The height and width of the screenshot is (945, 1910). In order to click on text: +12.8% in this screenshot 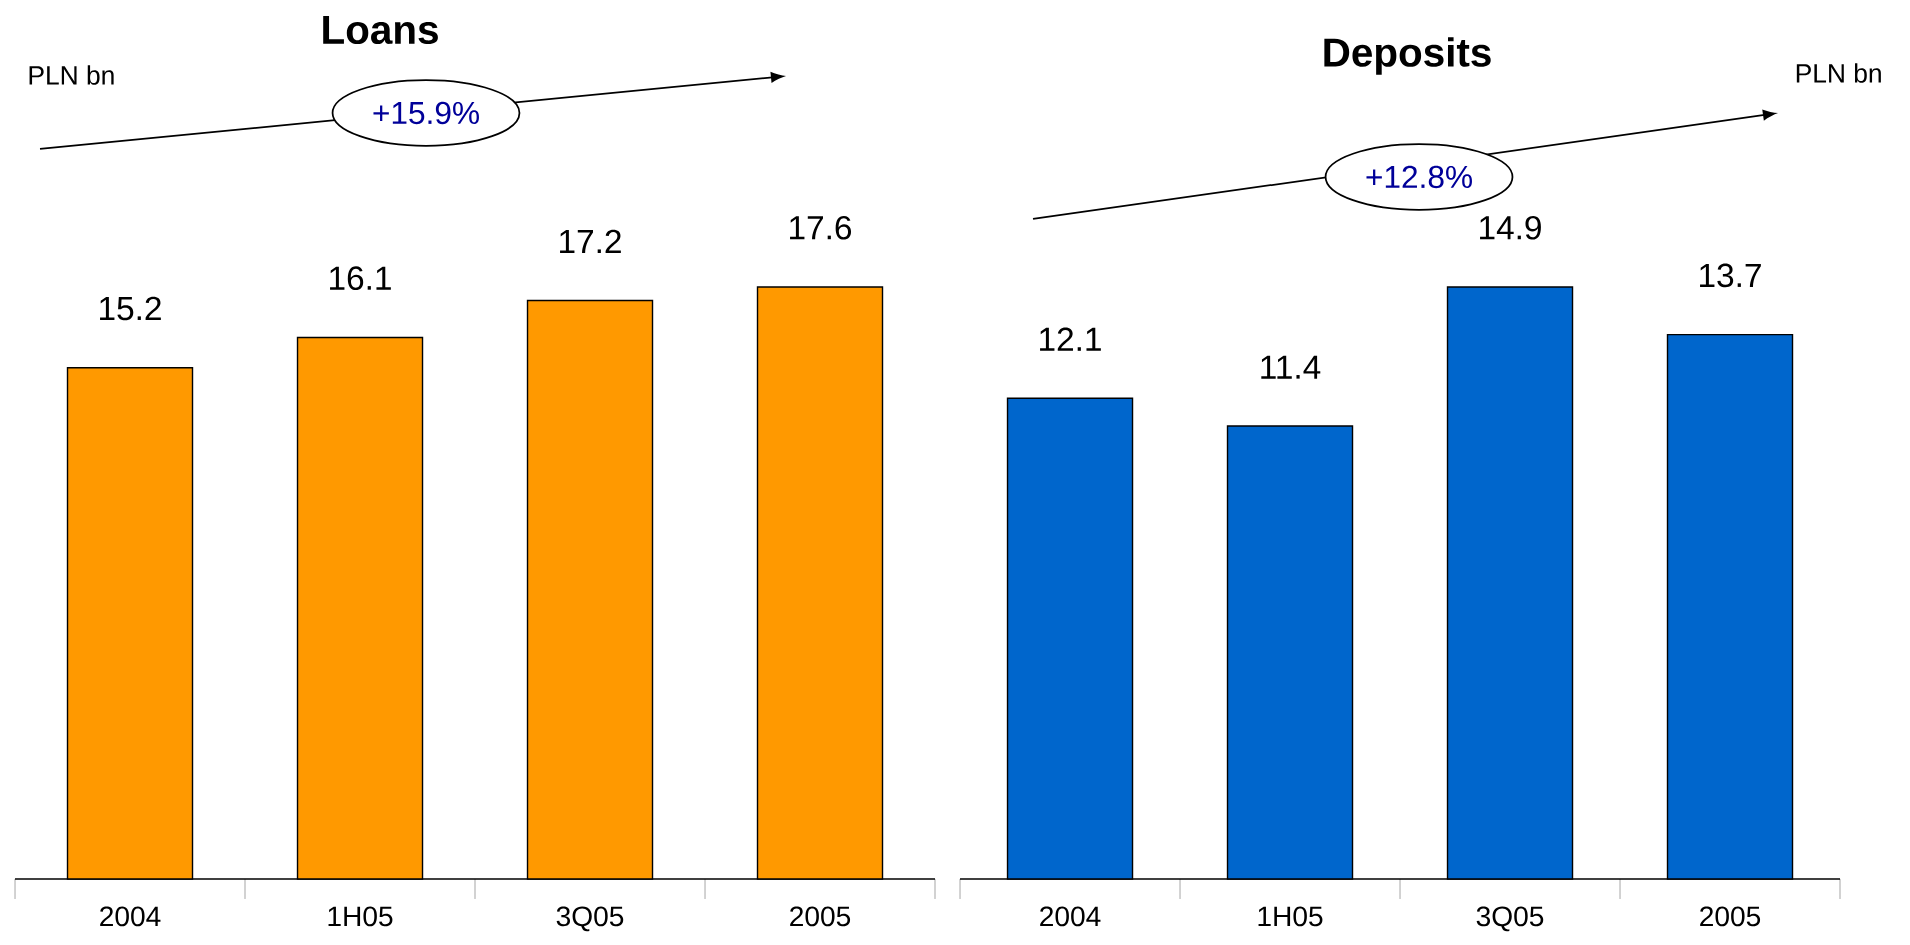, I will do `click(1419, 177)`.